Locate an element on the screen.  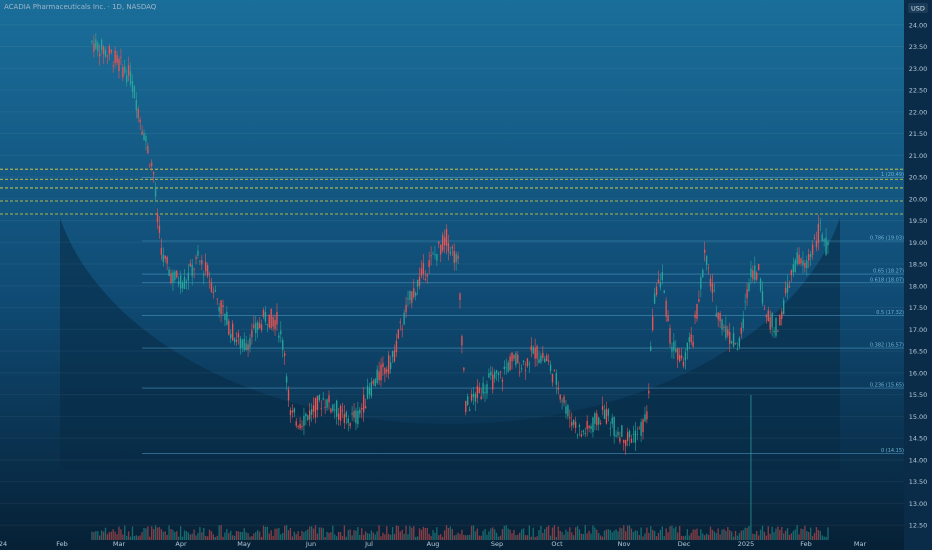
x-tick-label: Sep is located at coordinates (497, 544).